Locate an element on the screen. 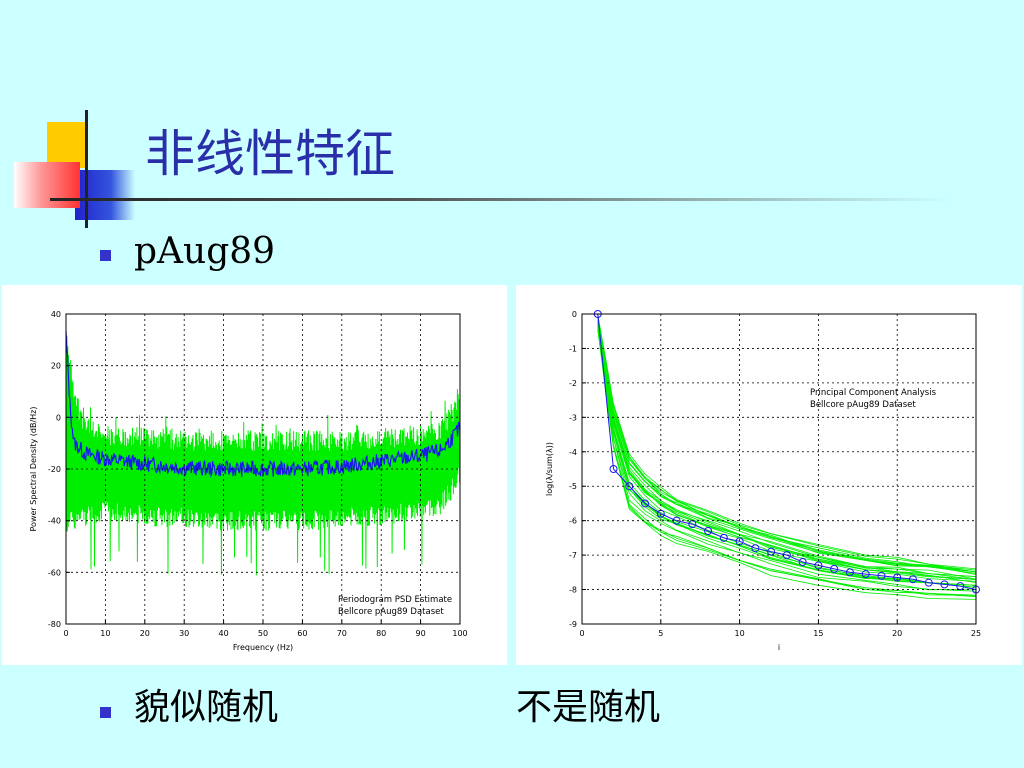  x-tick-label: 25 is located at coordinates (976, 633).